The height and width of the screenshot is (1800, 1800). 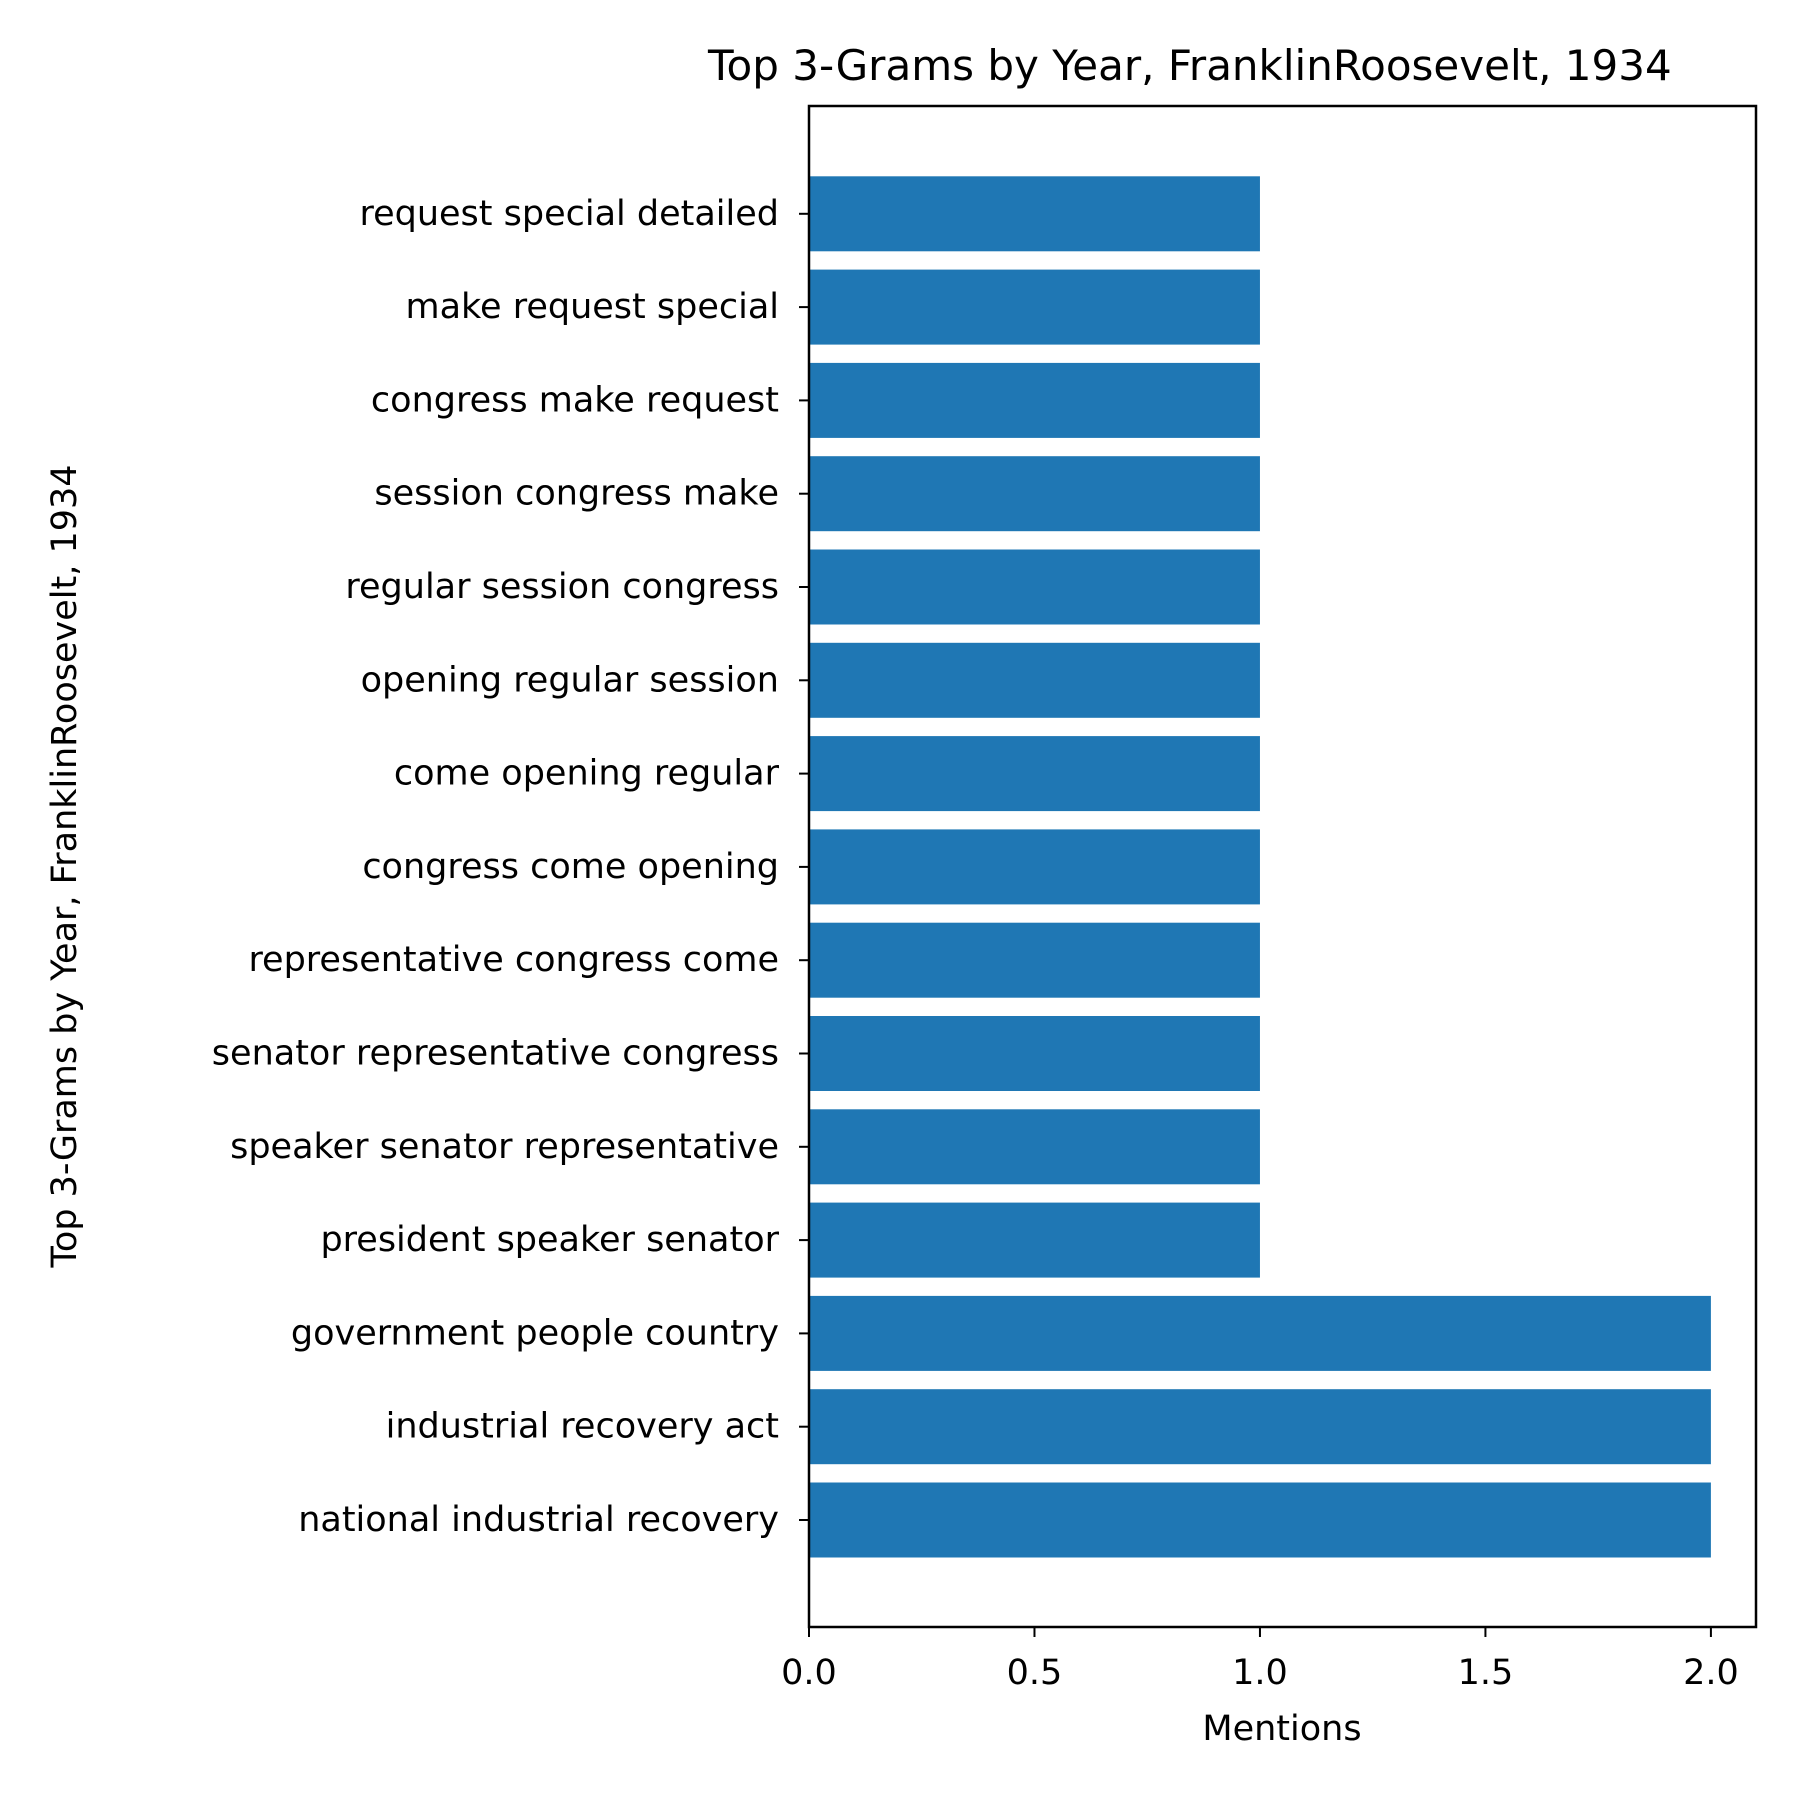 I want to click on y-tick-label: speaker senator representative, so click(x=504, y=1147).